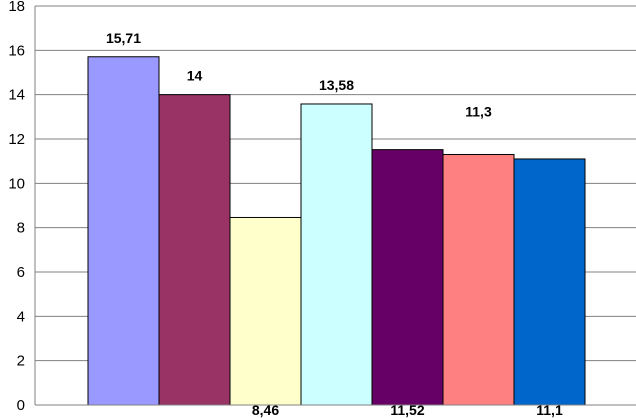 The width and height of the screenshot is (636, 418). I want to click on data-label-4: 13,58, so click(336, 85).